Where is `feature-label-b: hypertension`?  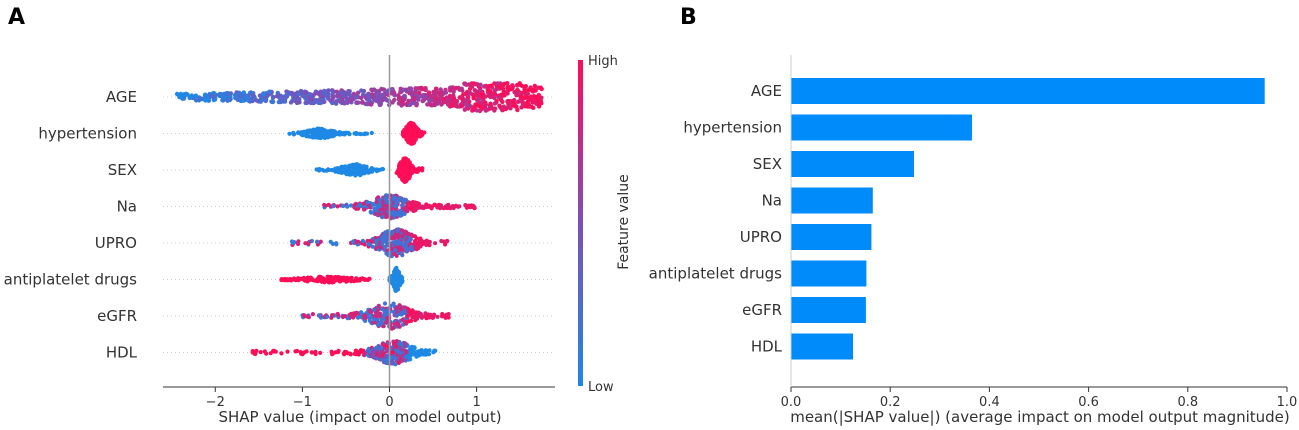 feature-label-b: hypertension is located at coordinates (732, 128).